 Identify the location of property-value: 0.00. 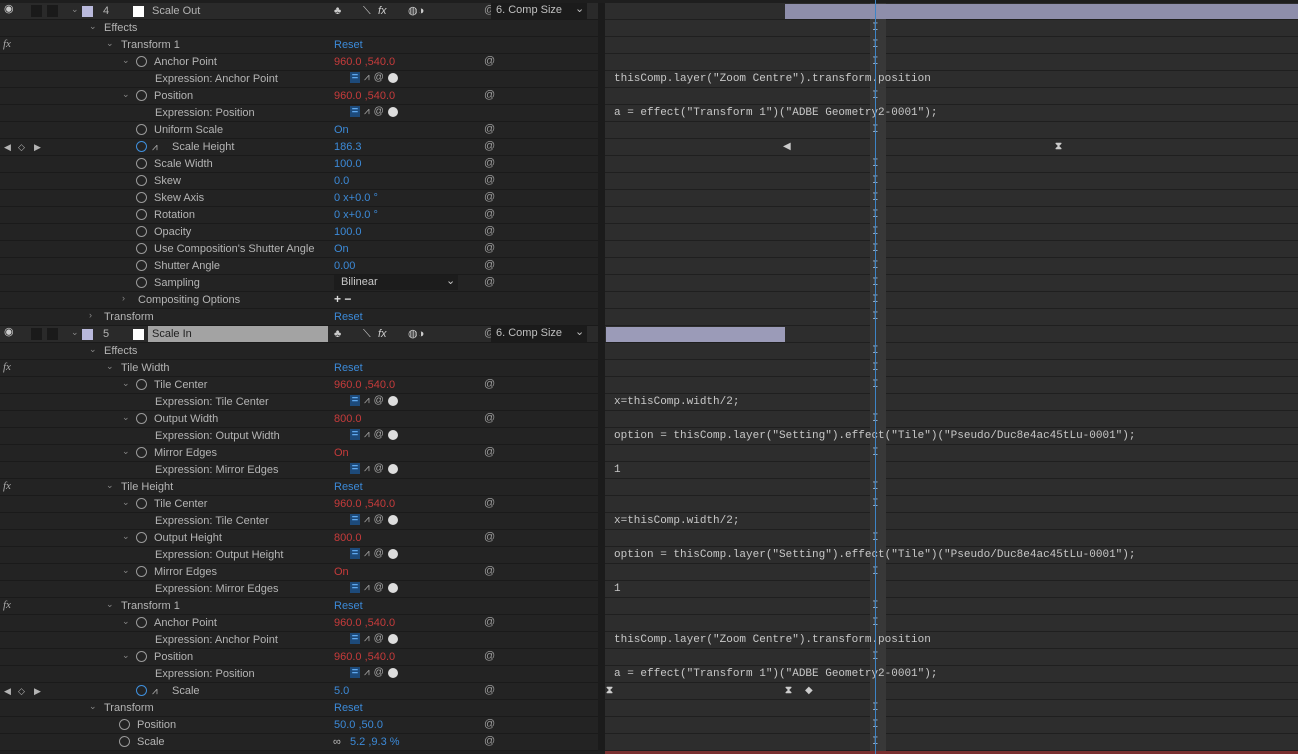
(345, 266).